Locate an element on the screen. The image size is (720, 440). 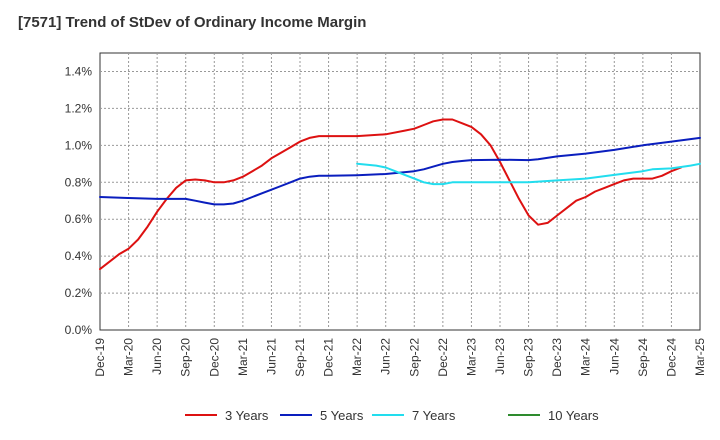
x-tick-label: Mar-23 is located at coordinates (471, 357).